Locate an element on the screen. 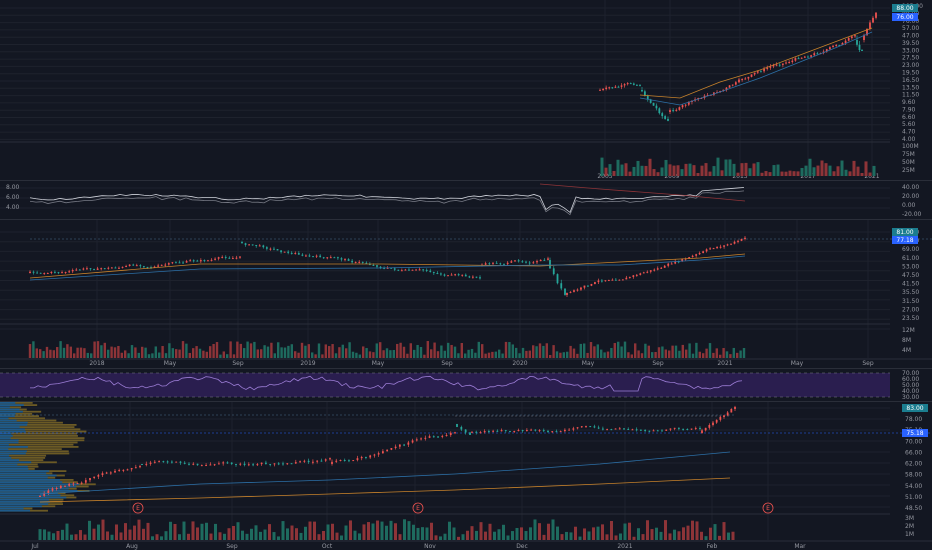  price-axis-label: 51.00 is located at coordinates (913, 497).